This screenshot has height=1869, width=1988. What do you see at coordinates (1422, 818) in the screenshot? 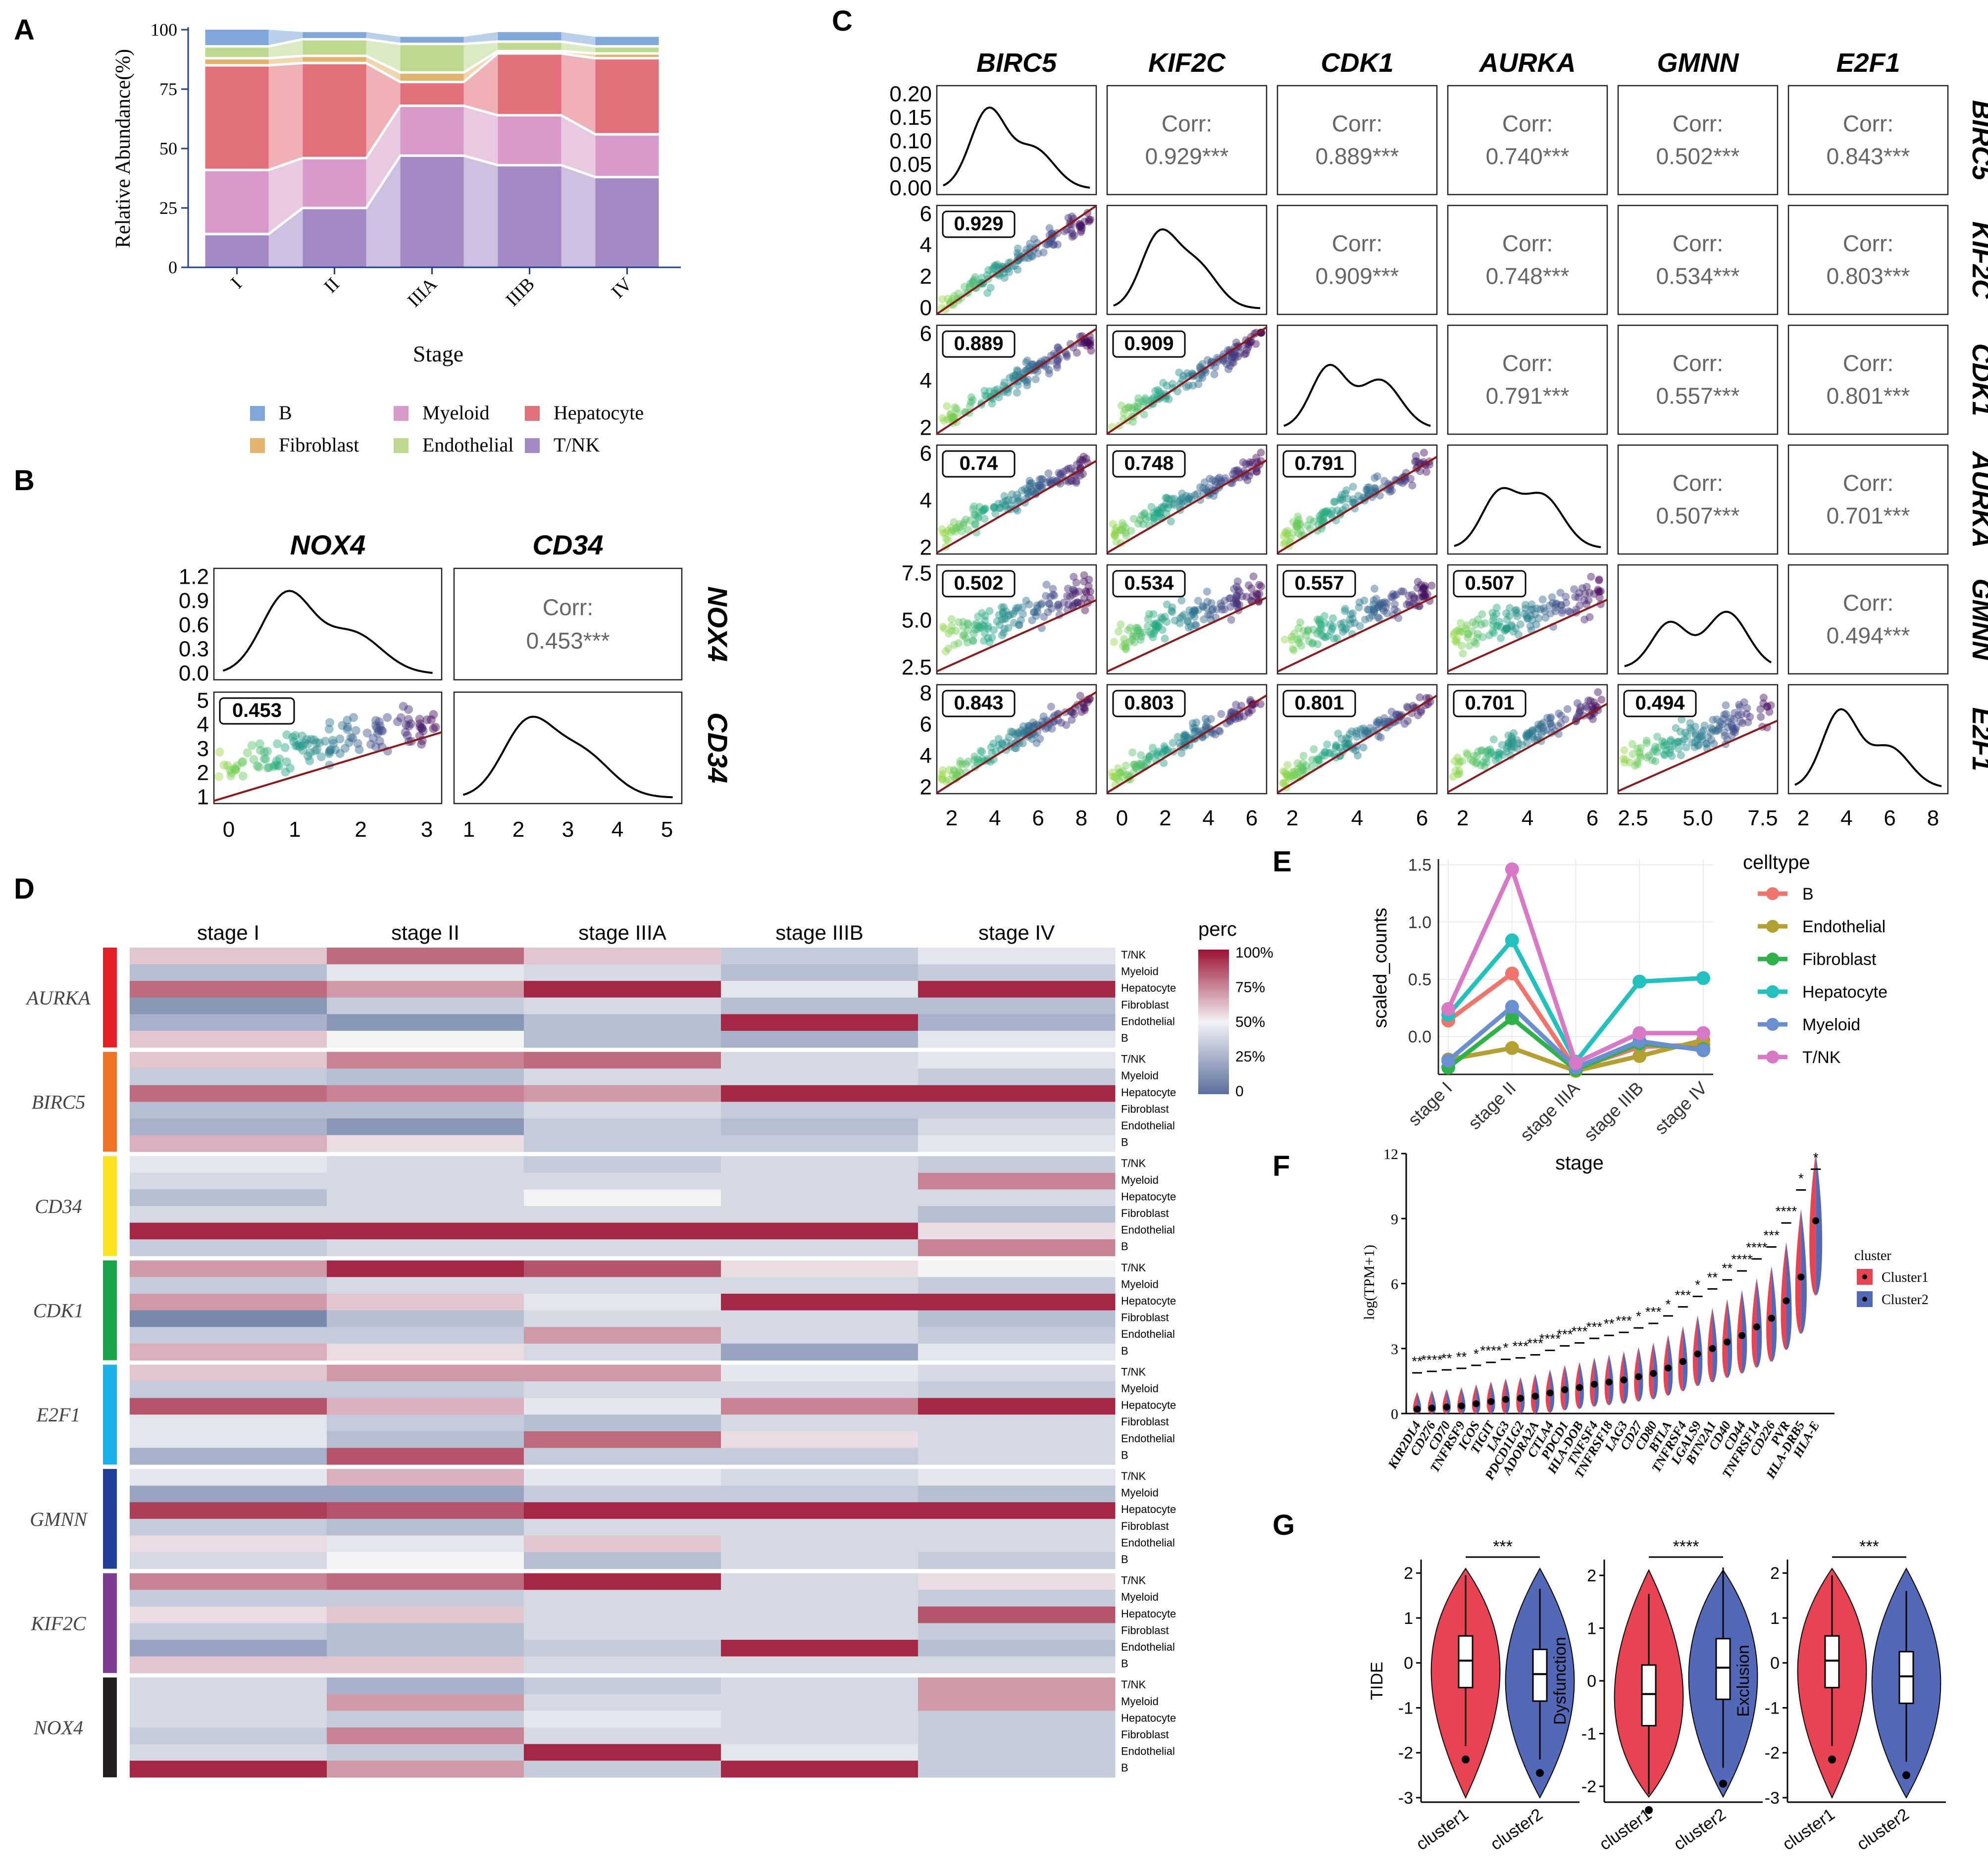
I see `x-tick-label: 6` at bounding box center [1422, 818].